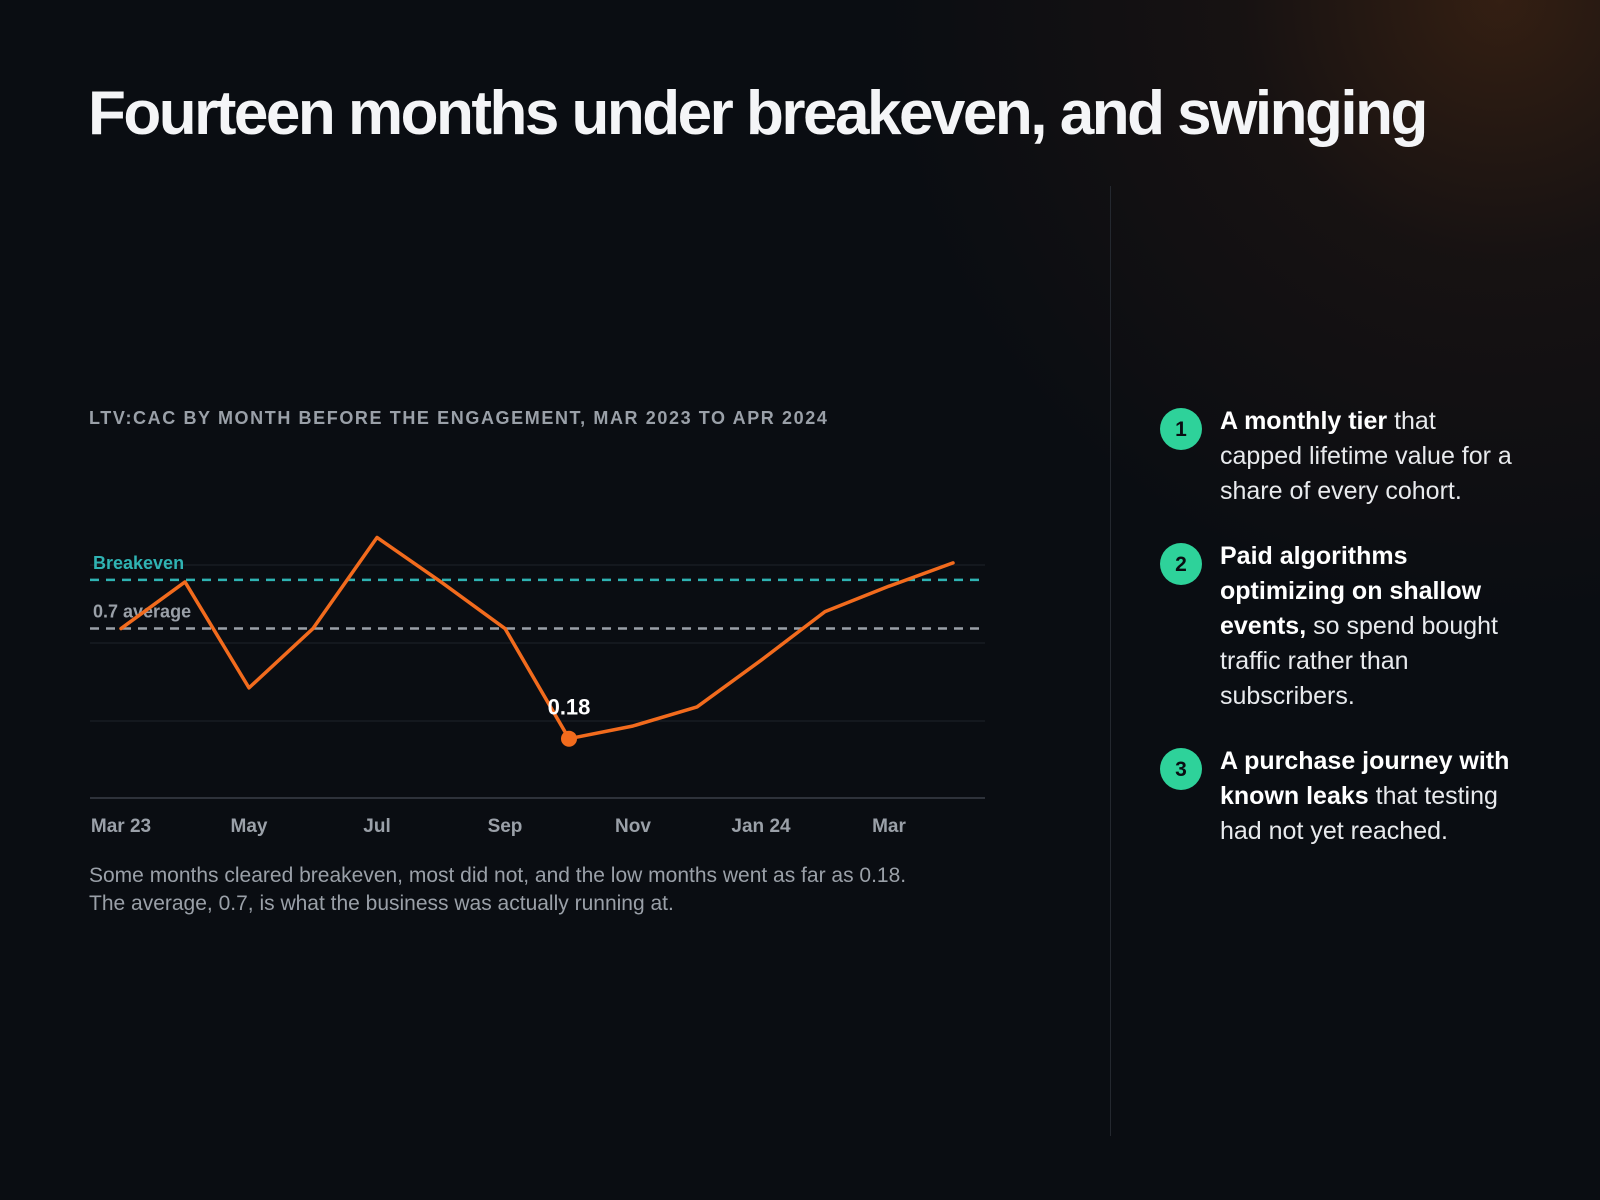 The image size is (1600, 1200). Describe the element at coordinates (1181, 429) in the screenshot. I see `number-badge: 1` at that location.